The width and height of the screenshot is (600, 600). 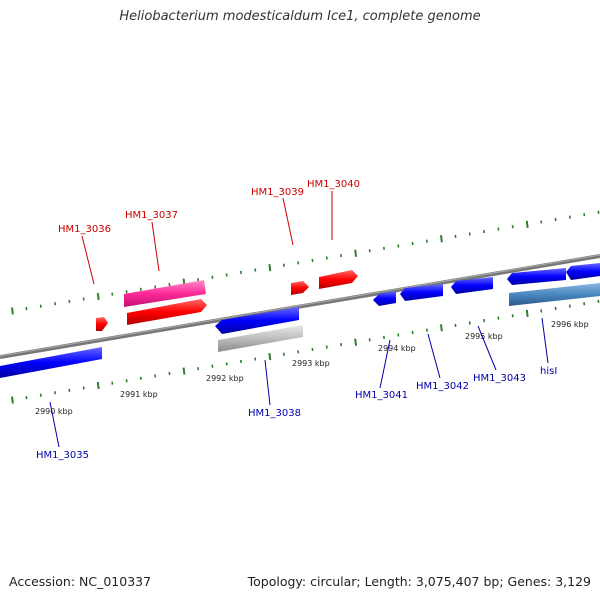 I want to click on tick-label-2991: 2991 kbp, so click(x=139, y=394).